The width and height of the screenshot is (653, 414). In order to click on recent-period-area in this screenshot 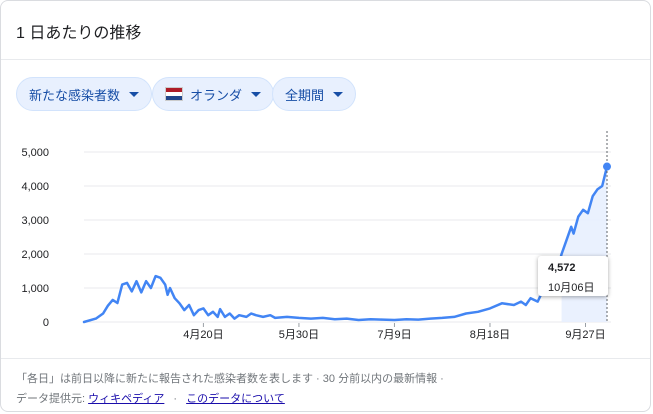, I will do `click(584, 244)`.